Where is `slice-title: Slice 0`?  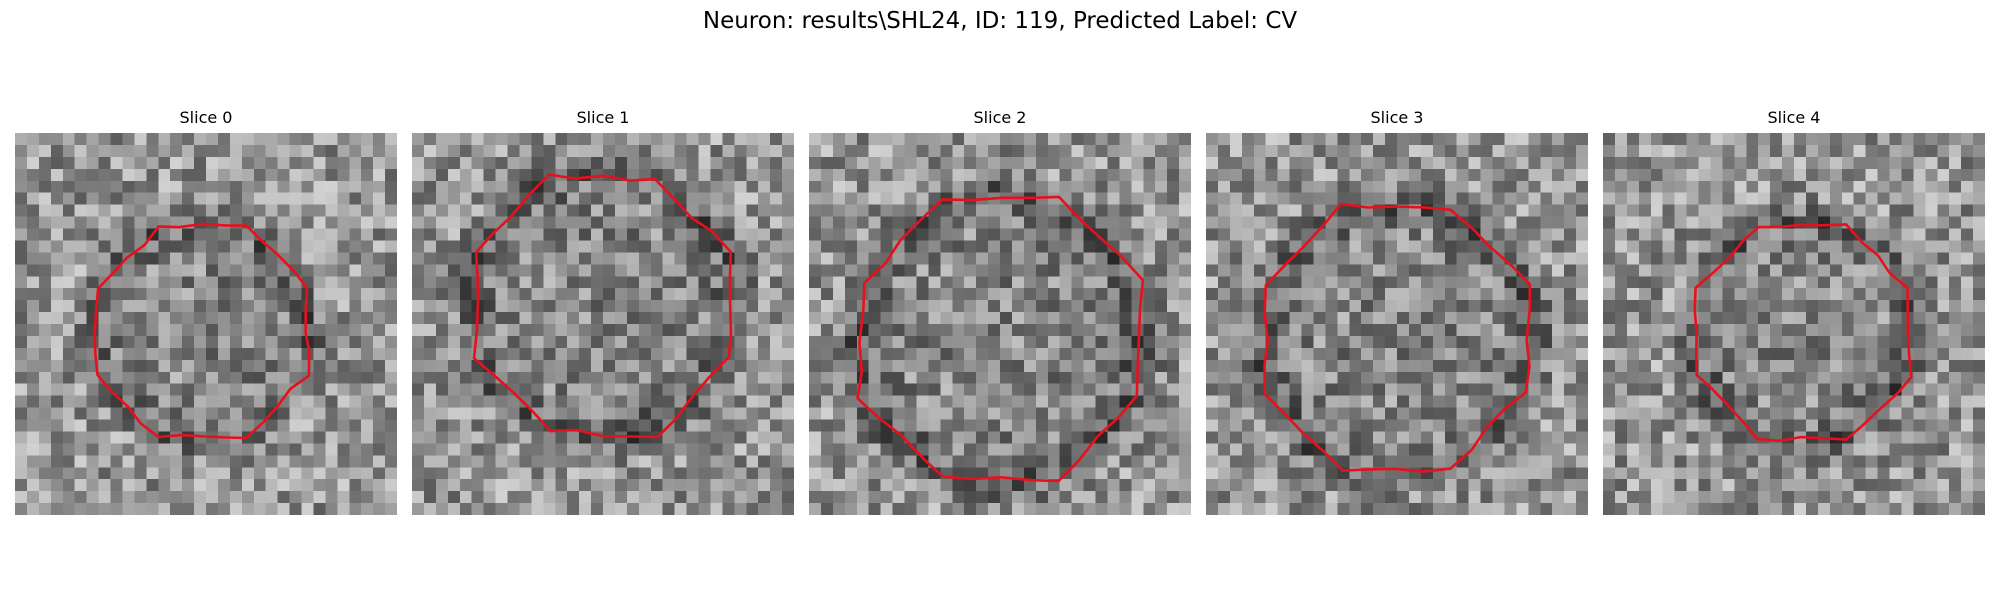 slice-title: Slice 0 is located at coordinates (206, 117).